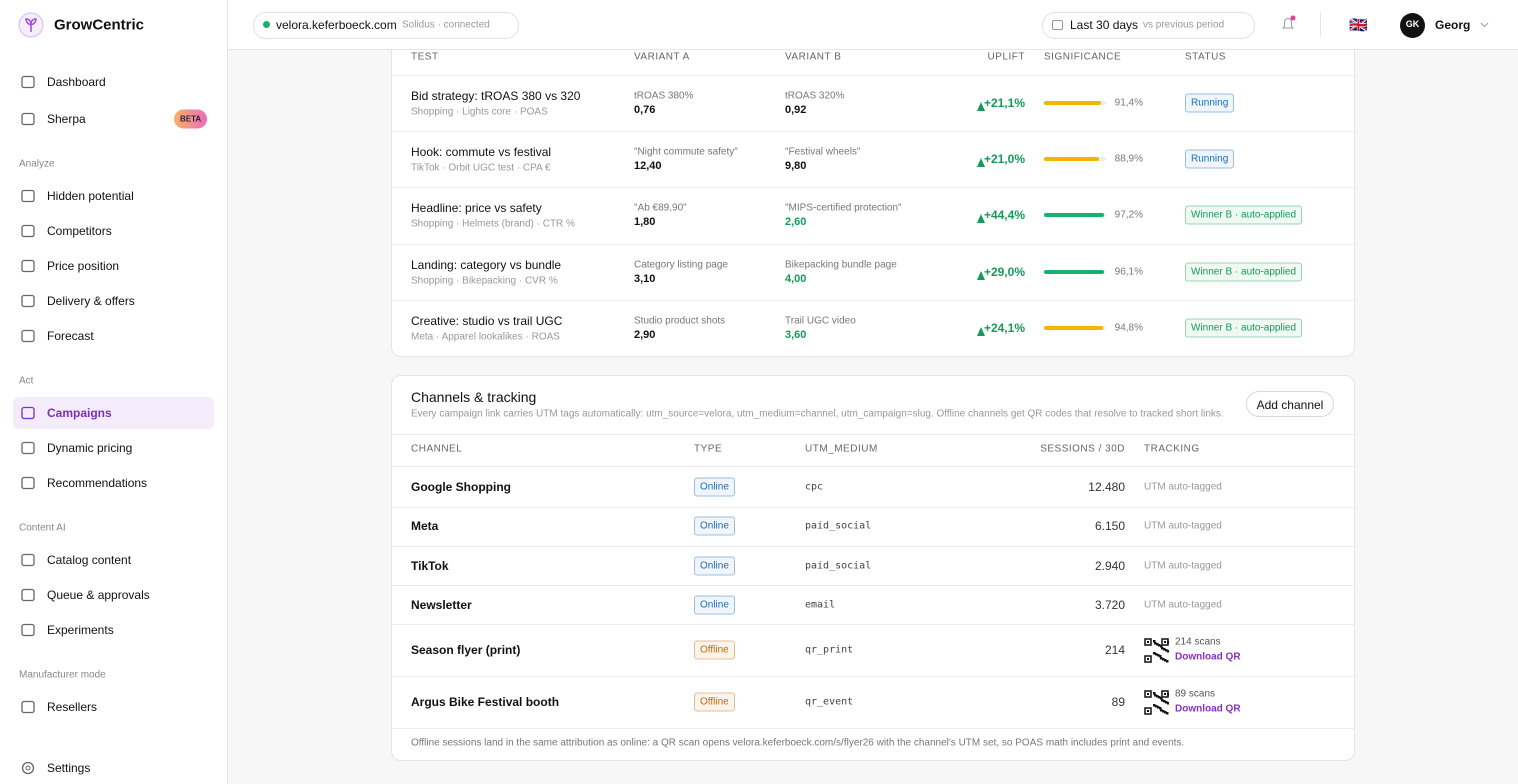 Image resolution: width=1518 pixels, height=784 pixels. Describe the element at coordinates (813, 57) in the screenshot. I see `column-header: VARIANT B` at that location.